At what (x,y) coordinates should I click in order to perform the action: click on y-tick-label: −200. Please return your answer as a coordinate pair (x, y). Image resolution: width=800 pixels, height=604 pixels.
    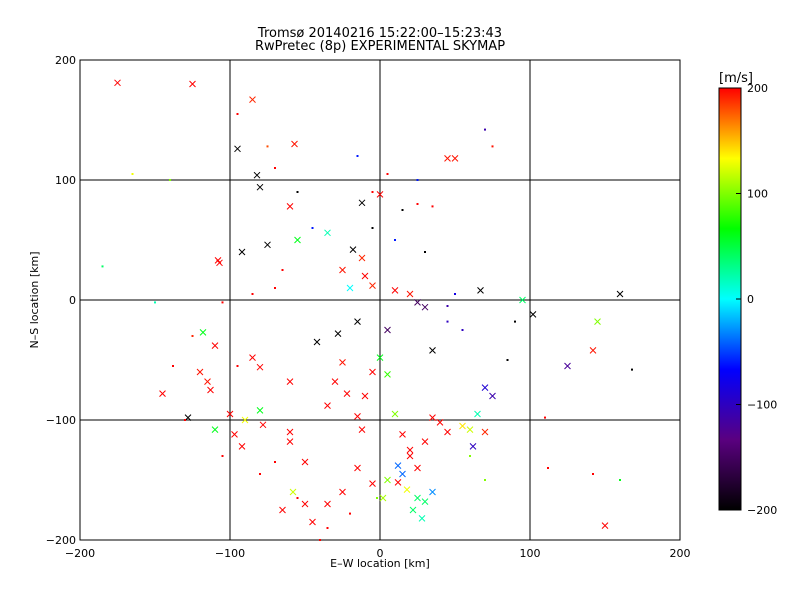
    Looking at the image, I should click on (61, 540).